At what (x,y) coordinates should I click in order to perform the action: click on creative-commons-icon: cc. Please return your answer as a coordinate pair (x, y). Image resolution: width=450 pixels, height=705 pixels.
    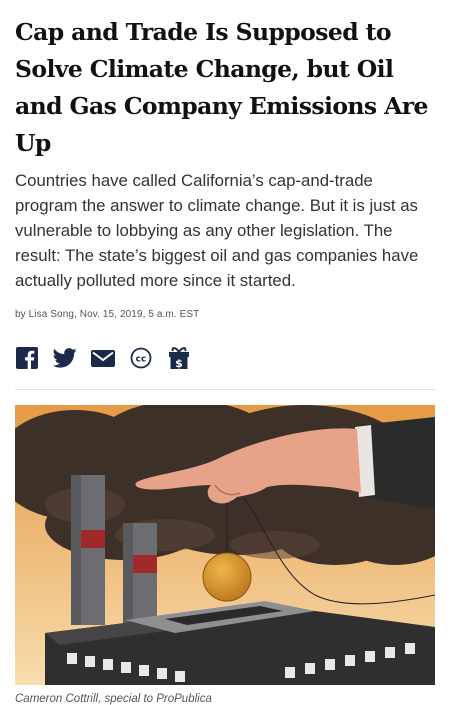
    Looking at the image, I should click on (141, 358).